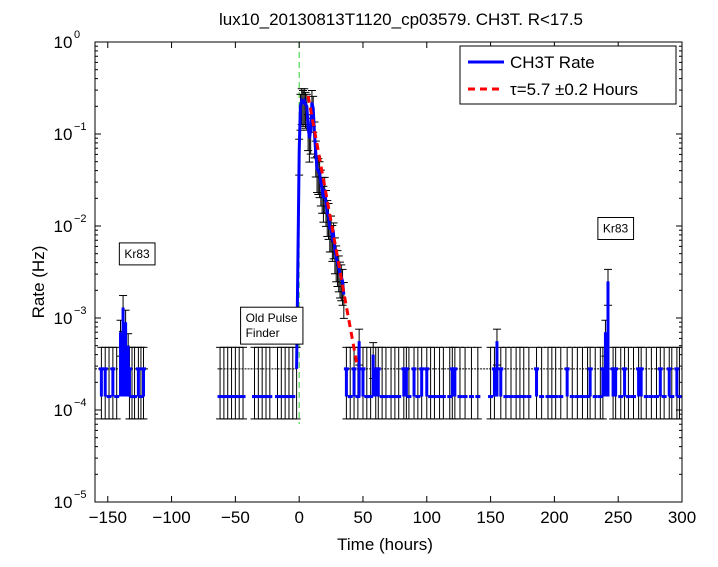 The image size is (718, 567). I want to click on annotation-kr83-left: Kr83, so click(137, 254).